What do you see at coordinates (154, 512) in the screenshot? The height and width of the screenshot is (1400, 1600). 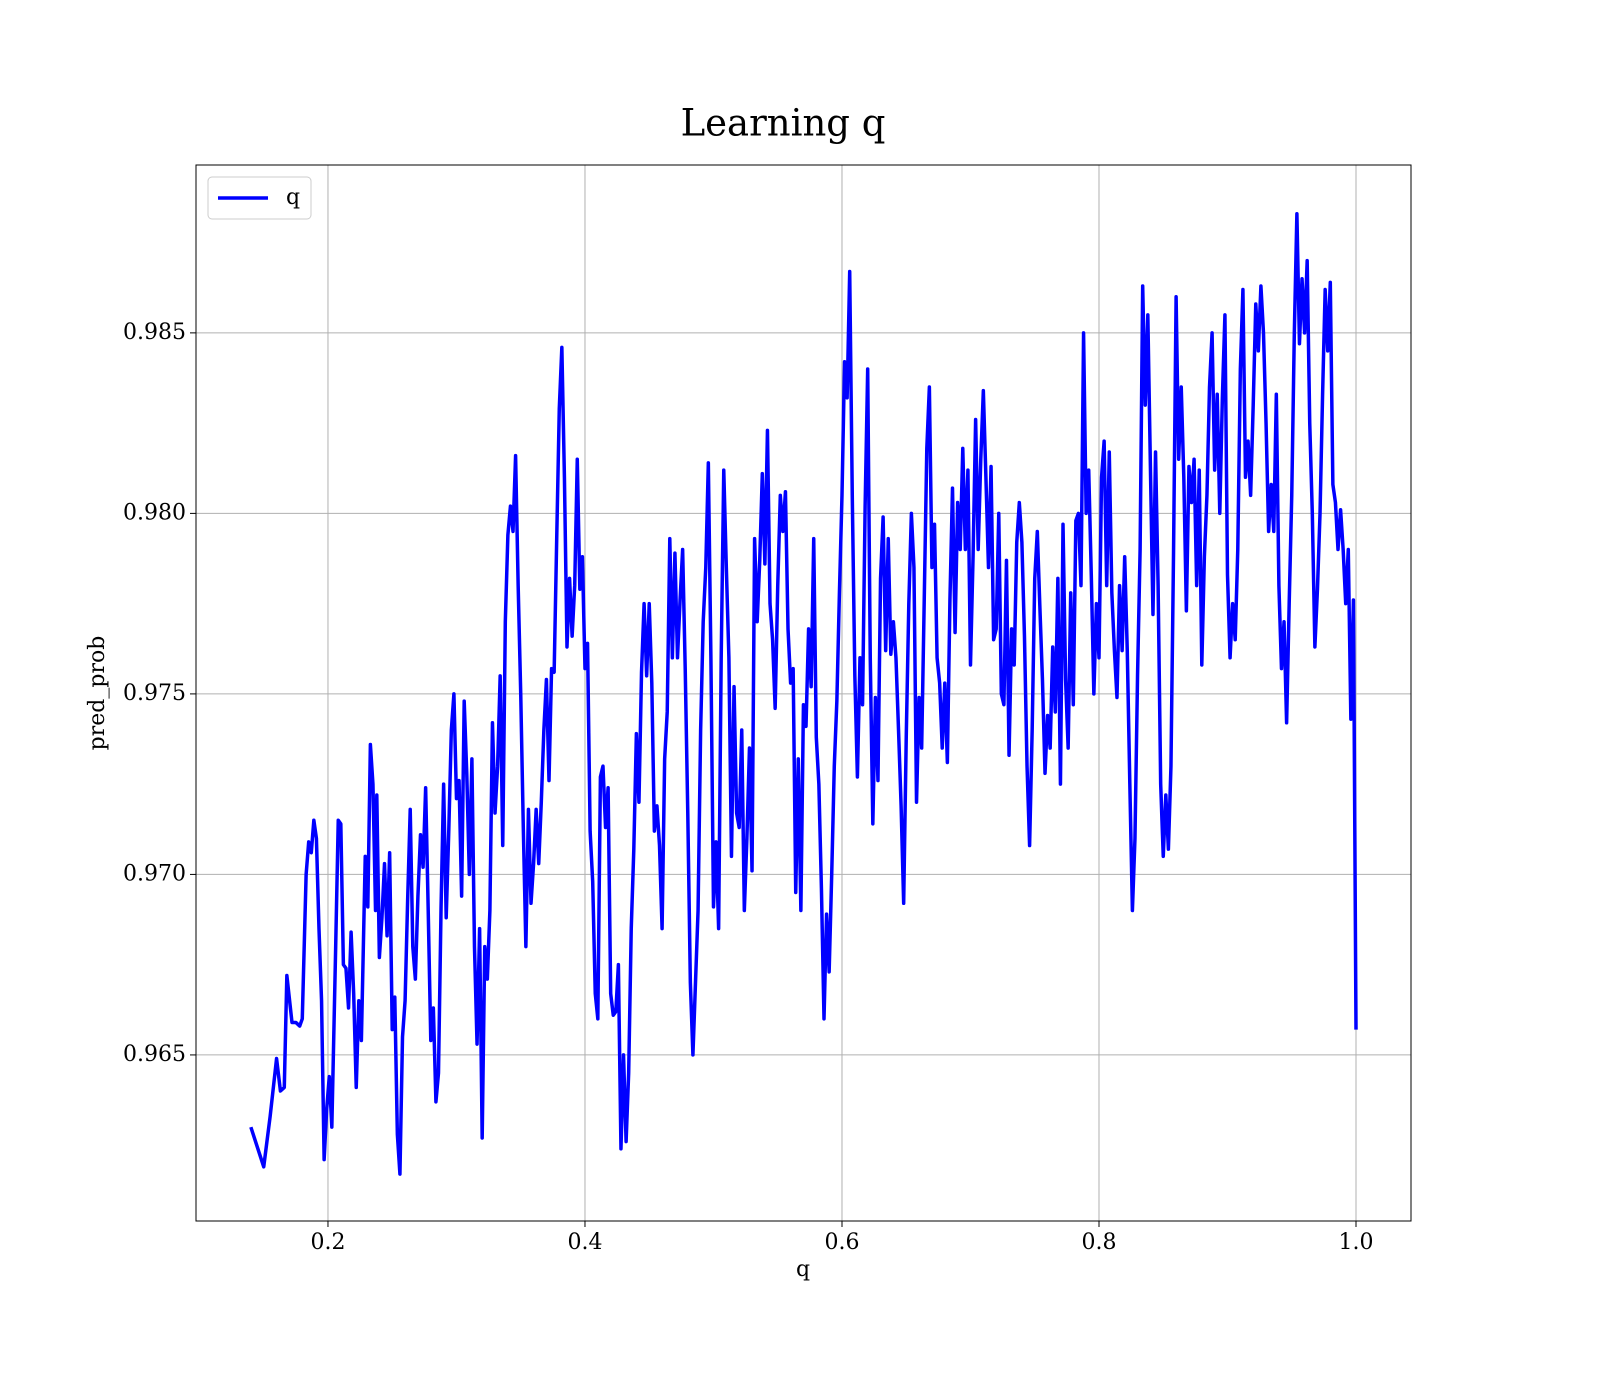 I see `y-tick-label: 0.980` at bounding box center [154, 512].